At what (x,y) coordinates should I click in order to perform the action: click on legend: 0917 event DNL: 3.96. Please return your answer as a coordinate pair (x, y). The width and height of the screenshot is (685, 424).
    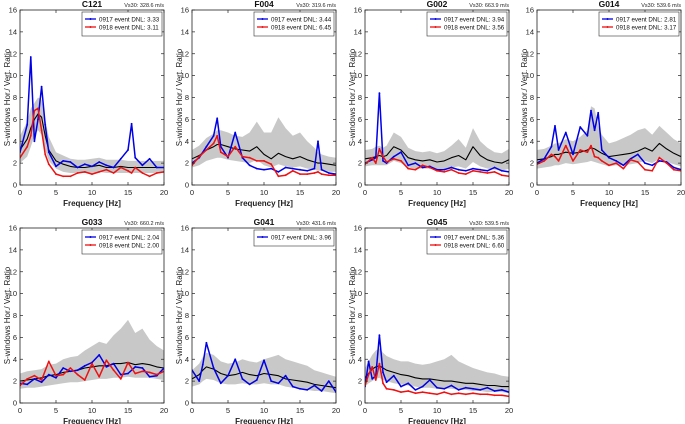
    Looking at the image, I should click on (294, 238).